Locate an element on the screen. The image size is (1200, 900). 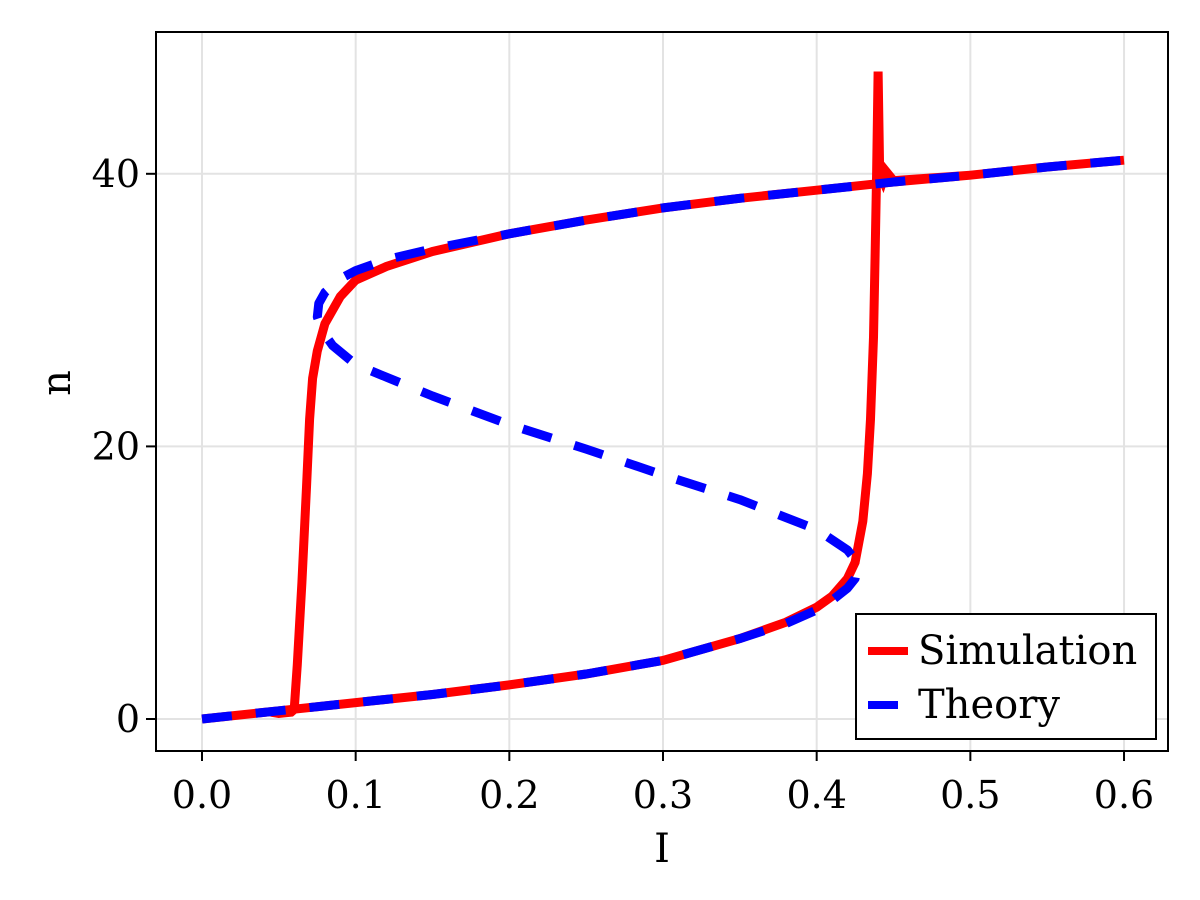
y-tick-label: 20 is located at coordinates (116, 446).